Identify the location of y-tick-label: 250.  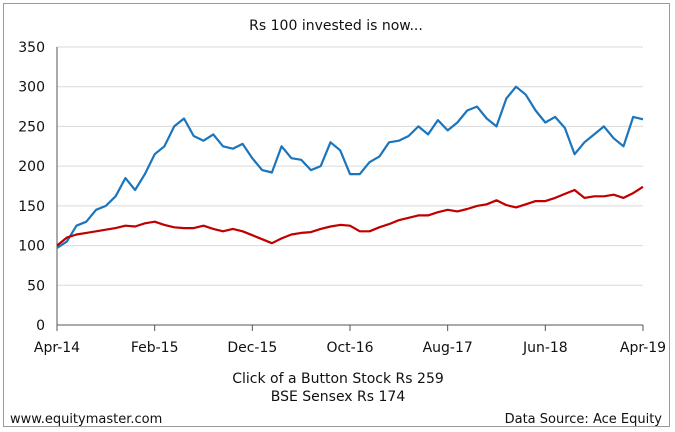
(31, 127).